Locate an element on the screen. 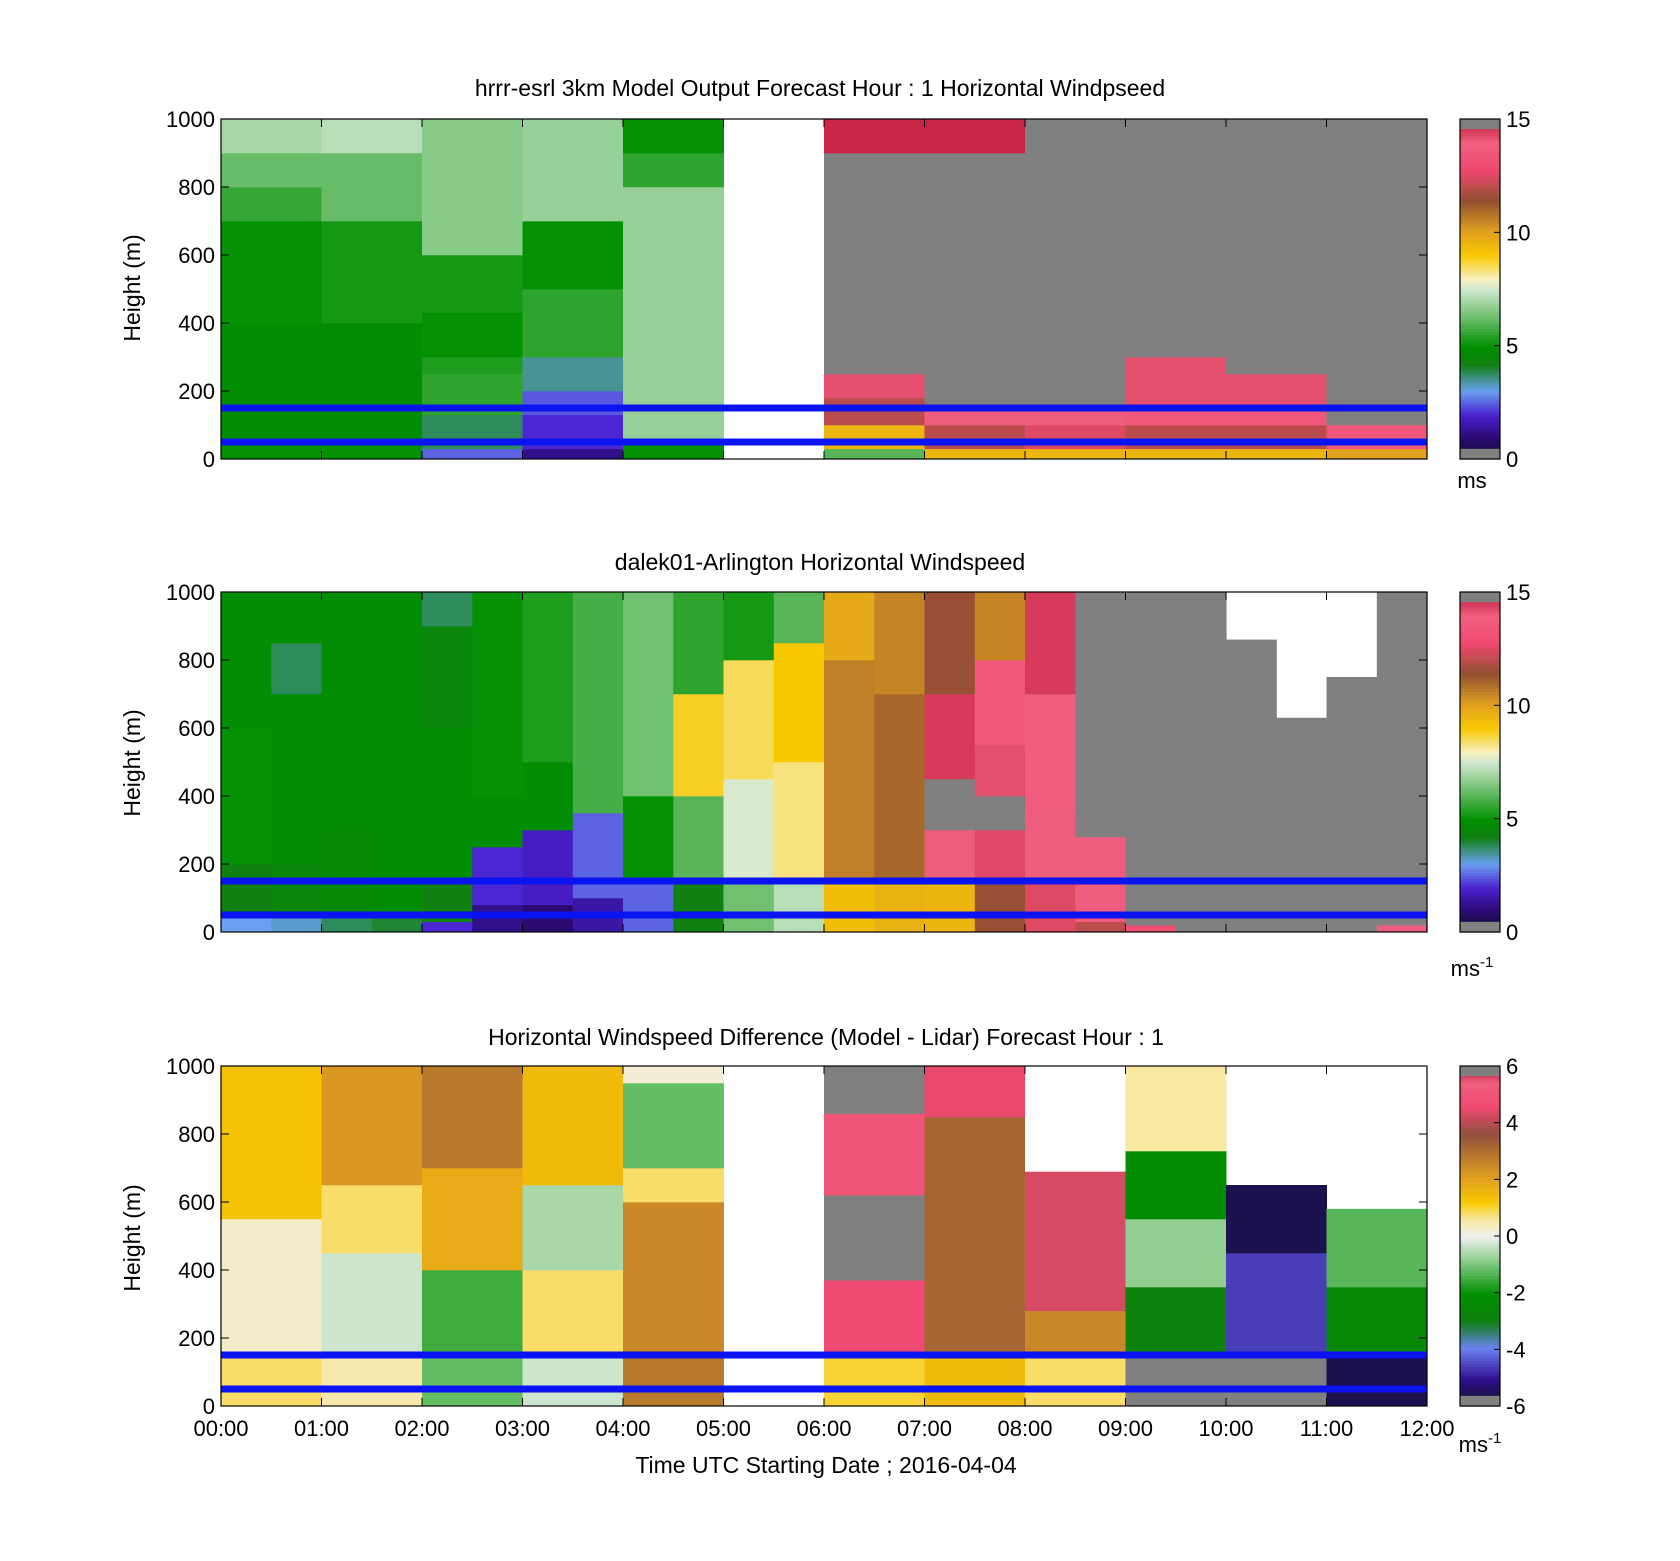 The width and height of the screenshot is (1680, 1561). panel-difference-colorbar: -6 -4 -2 0 2 4 6 is located at coordinates (1492, 1236).